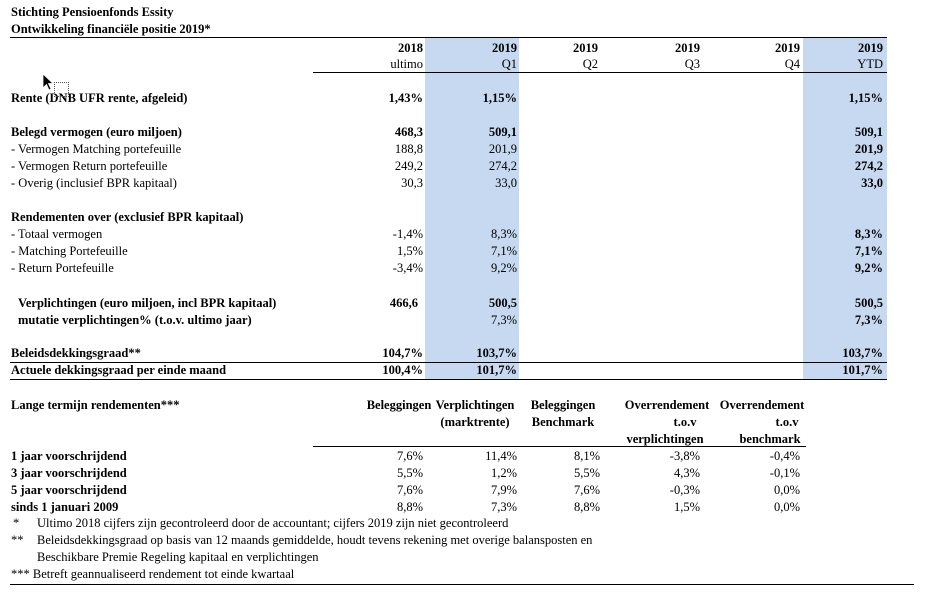 The height and width of the screenshot is (594, 925). I want to click on cell-belegd-ytd: 509,1, so click(868, 132).